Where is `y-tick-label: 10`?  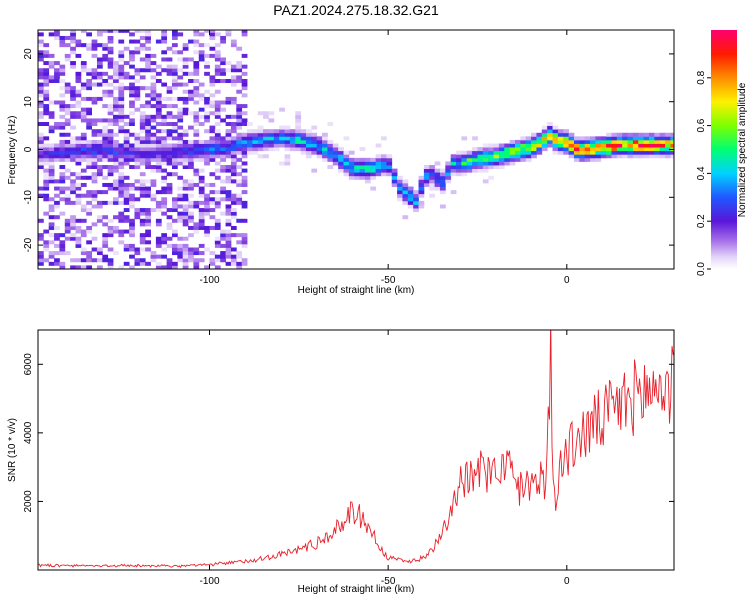
y-tick-label: 10 is located at coordinates (28, 102).